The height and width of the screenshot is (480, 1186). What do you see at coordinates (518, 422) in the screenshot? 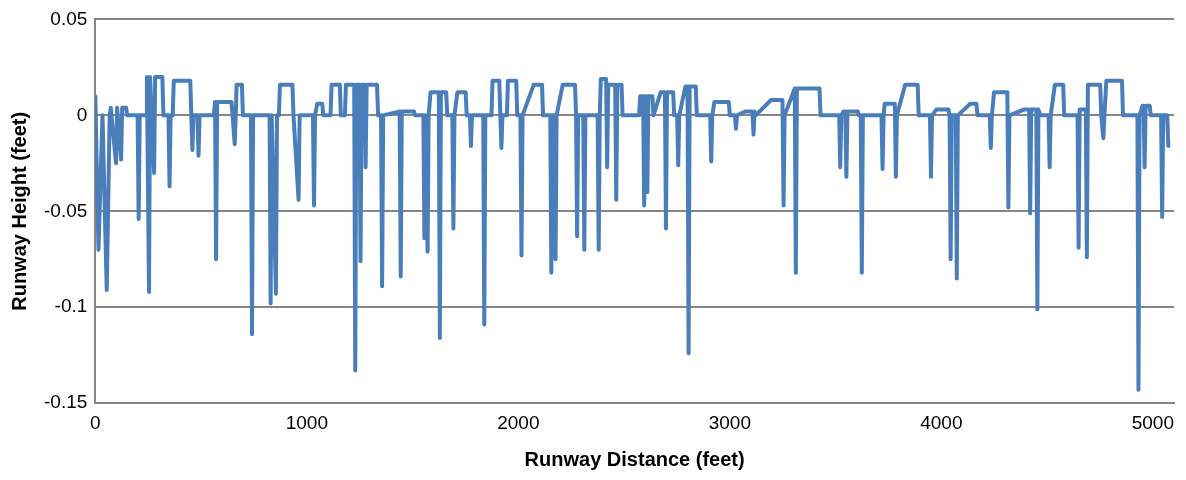
I see `x-tick-label: 2000` at bounding box center [518, 422].